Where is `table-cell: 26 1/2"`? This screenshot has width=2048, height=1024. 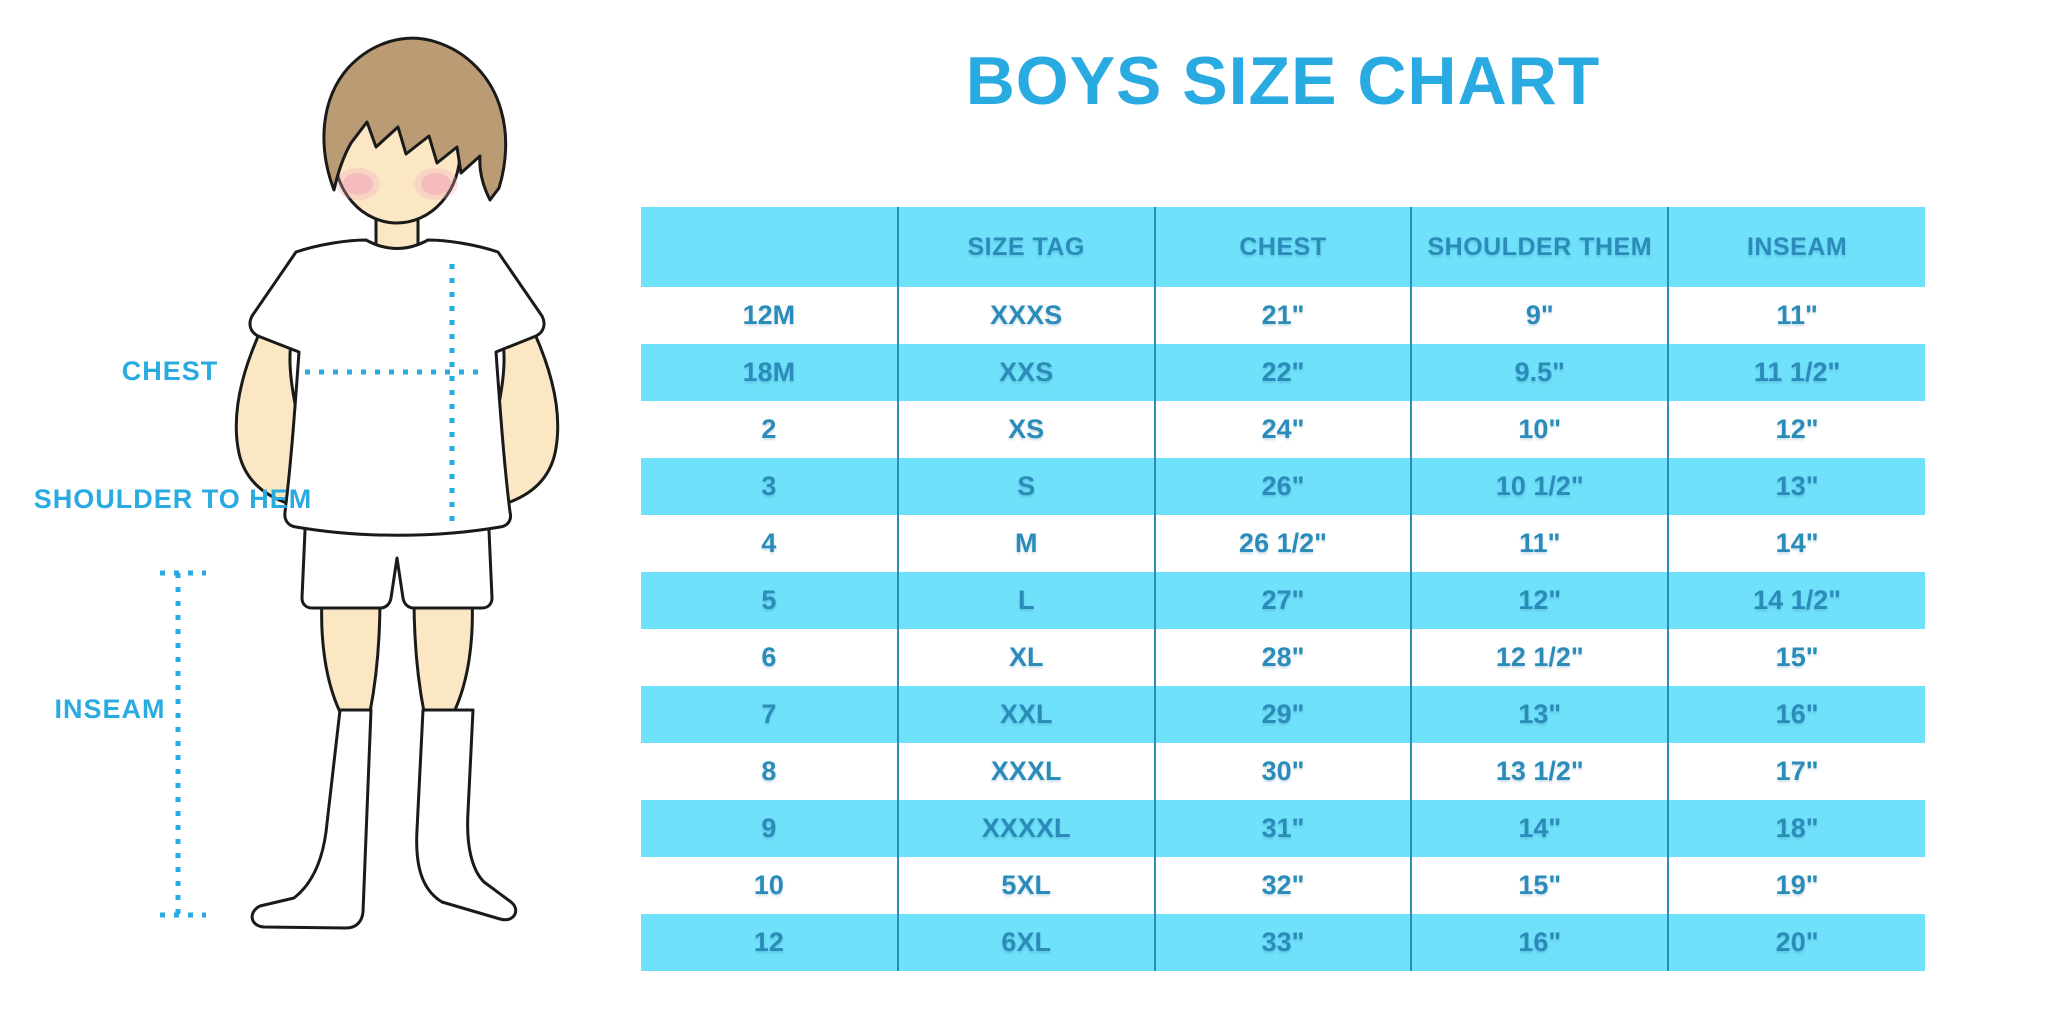
table-cell: 26 1/2" is located at coordinates (1282, 543).